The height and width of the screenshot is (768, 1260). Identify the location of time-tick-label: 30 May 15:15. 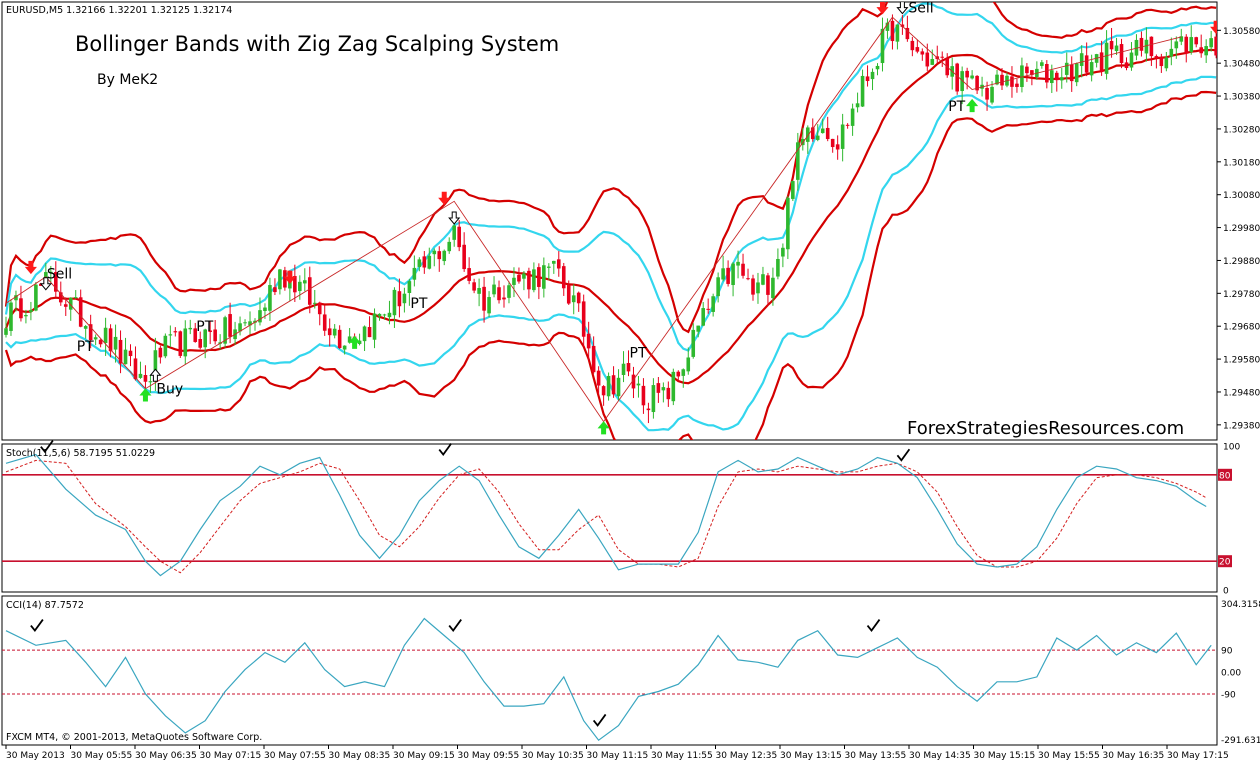
(1005, 756).